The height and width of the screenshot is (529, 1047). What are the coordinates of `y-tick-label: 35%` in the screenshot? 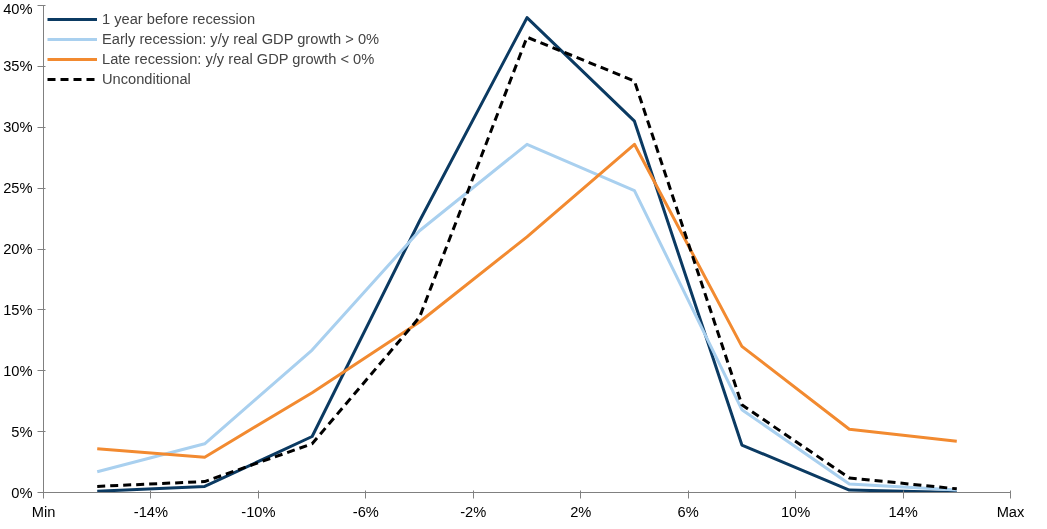 It's located at (18, 66).